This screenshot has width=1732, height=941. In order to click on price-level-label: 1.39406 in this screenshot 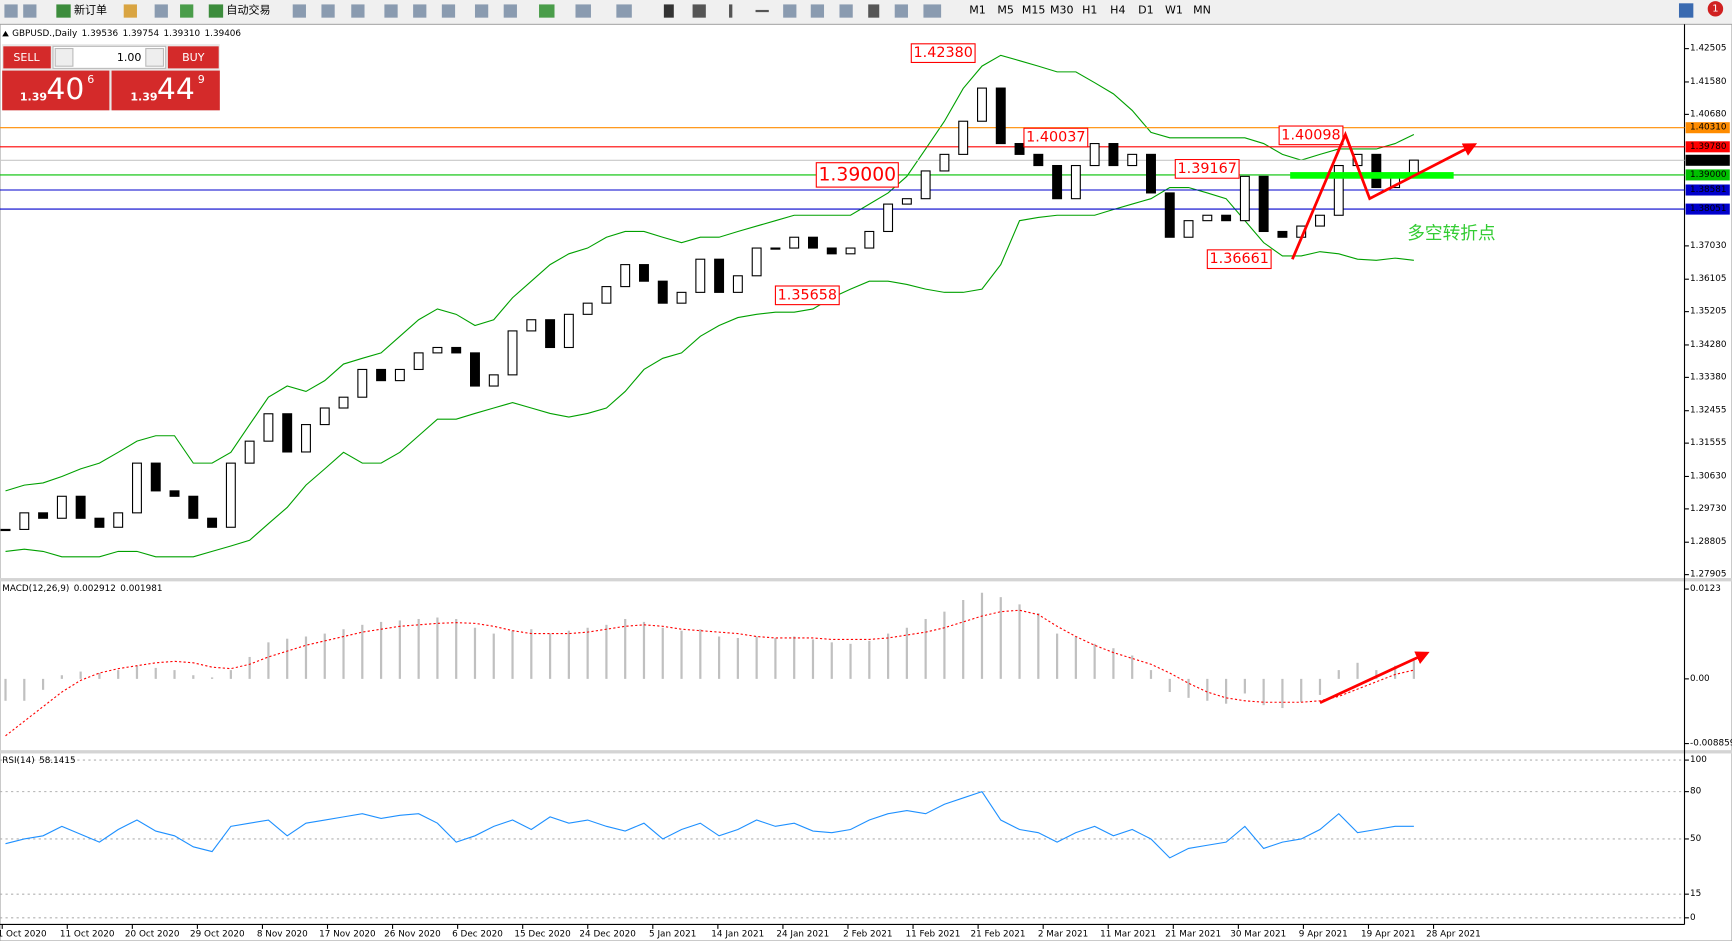, I will do `click(1708, 160)`.